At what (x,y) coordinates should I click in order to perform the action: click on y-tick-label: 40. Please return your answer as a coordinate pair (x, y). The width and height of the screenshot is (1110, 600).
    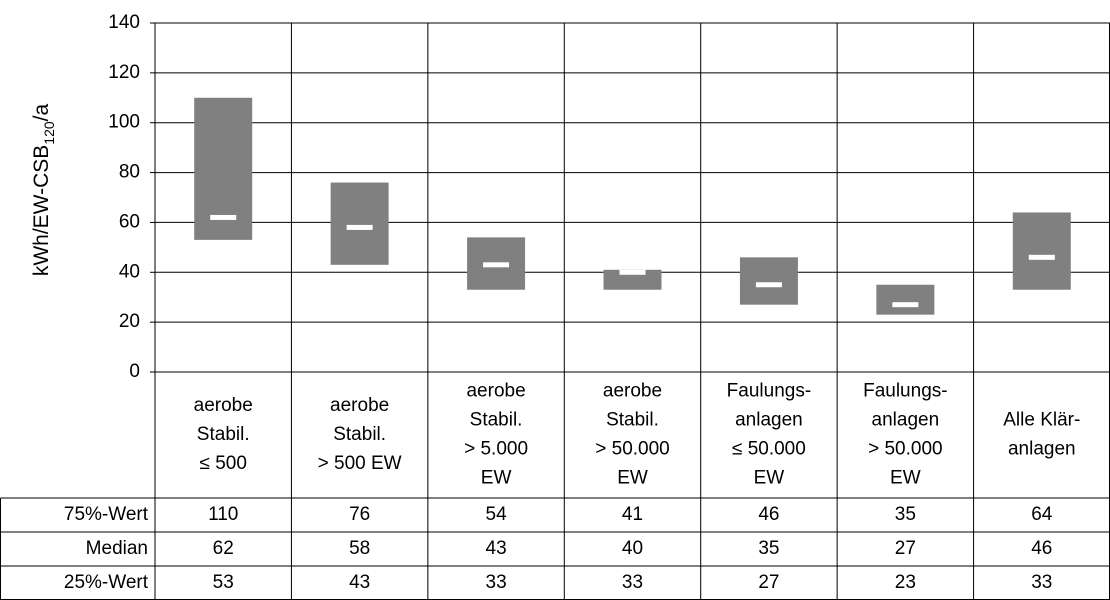
    Looking at the image, I should click on (129, 271).